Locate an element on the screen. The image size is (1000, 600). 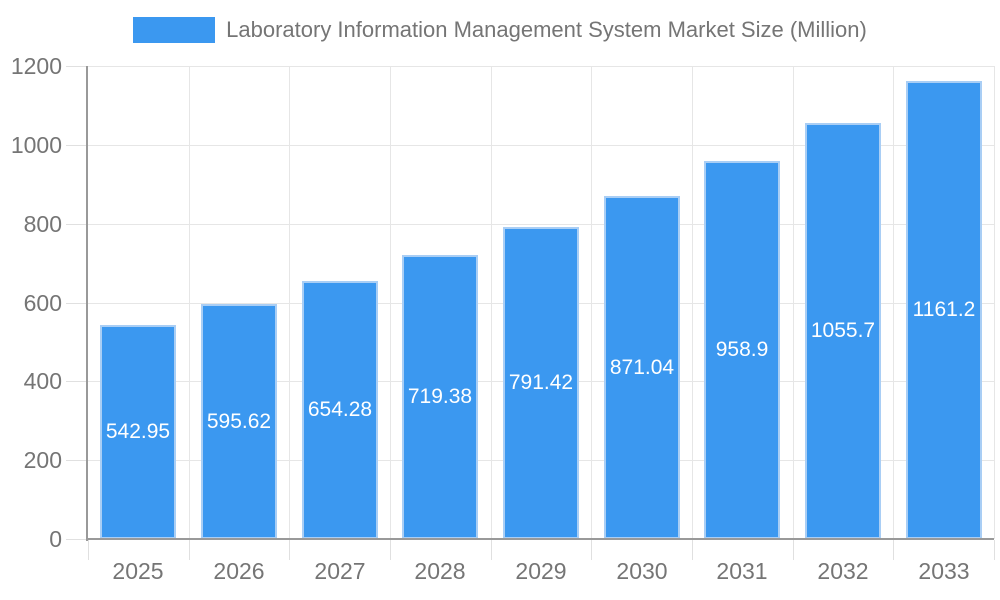
y-axis-line is located at coordinates (87, 303).